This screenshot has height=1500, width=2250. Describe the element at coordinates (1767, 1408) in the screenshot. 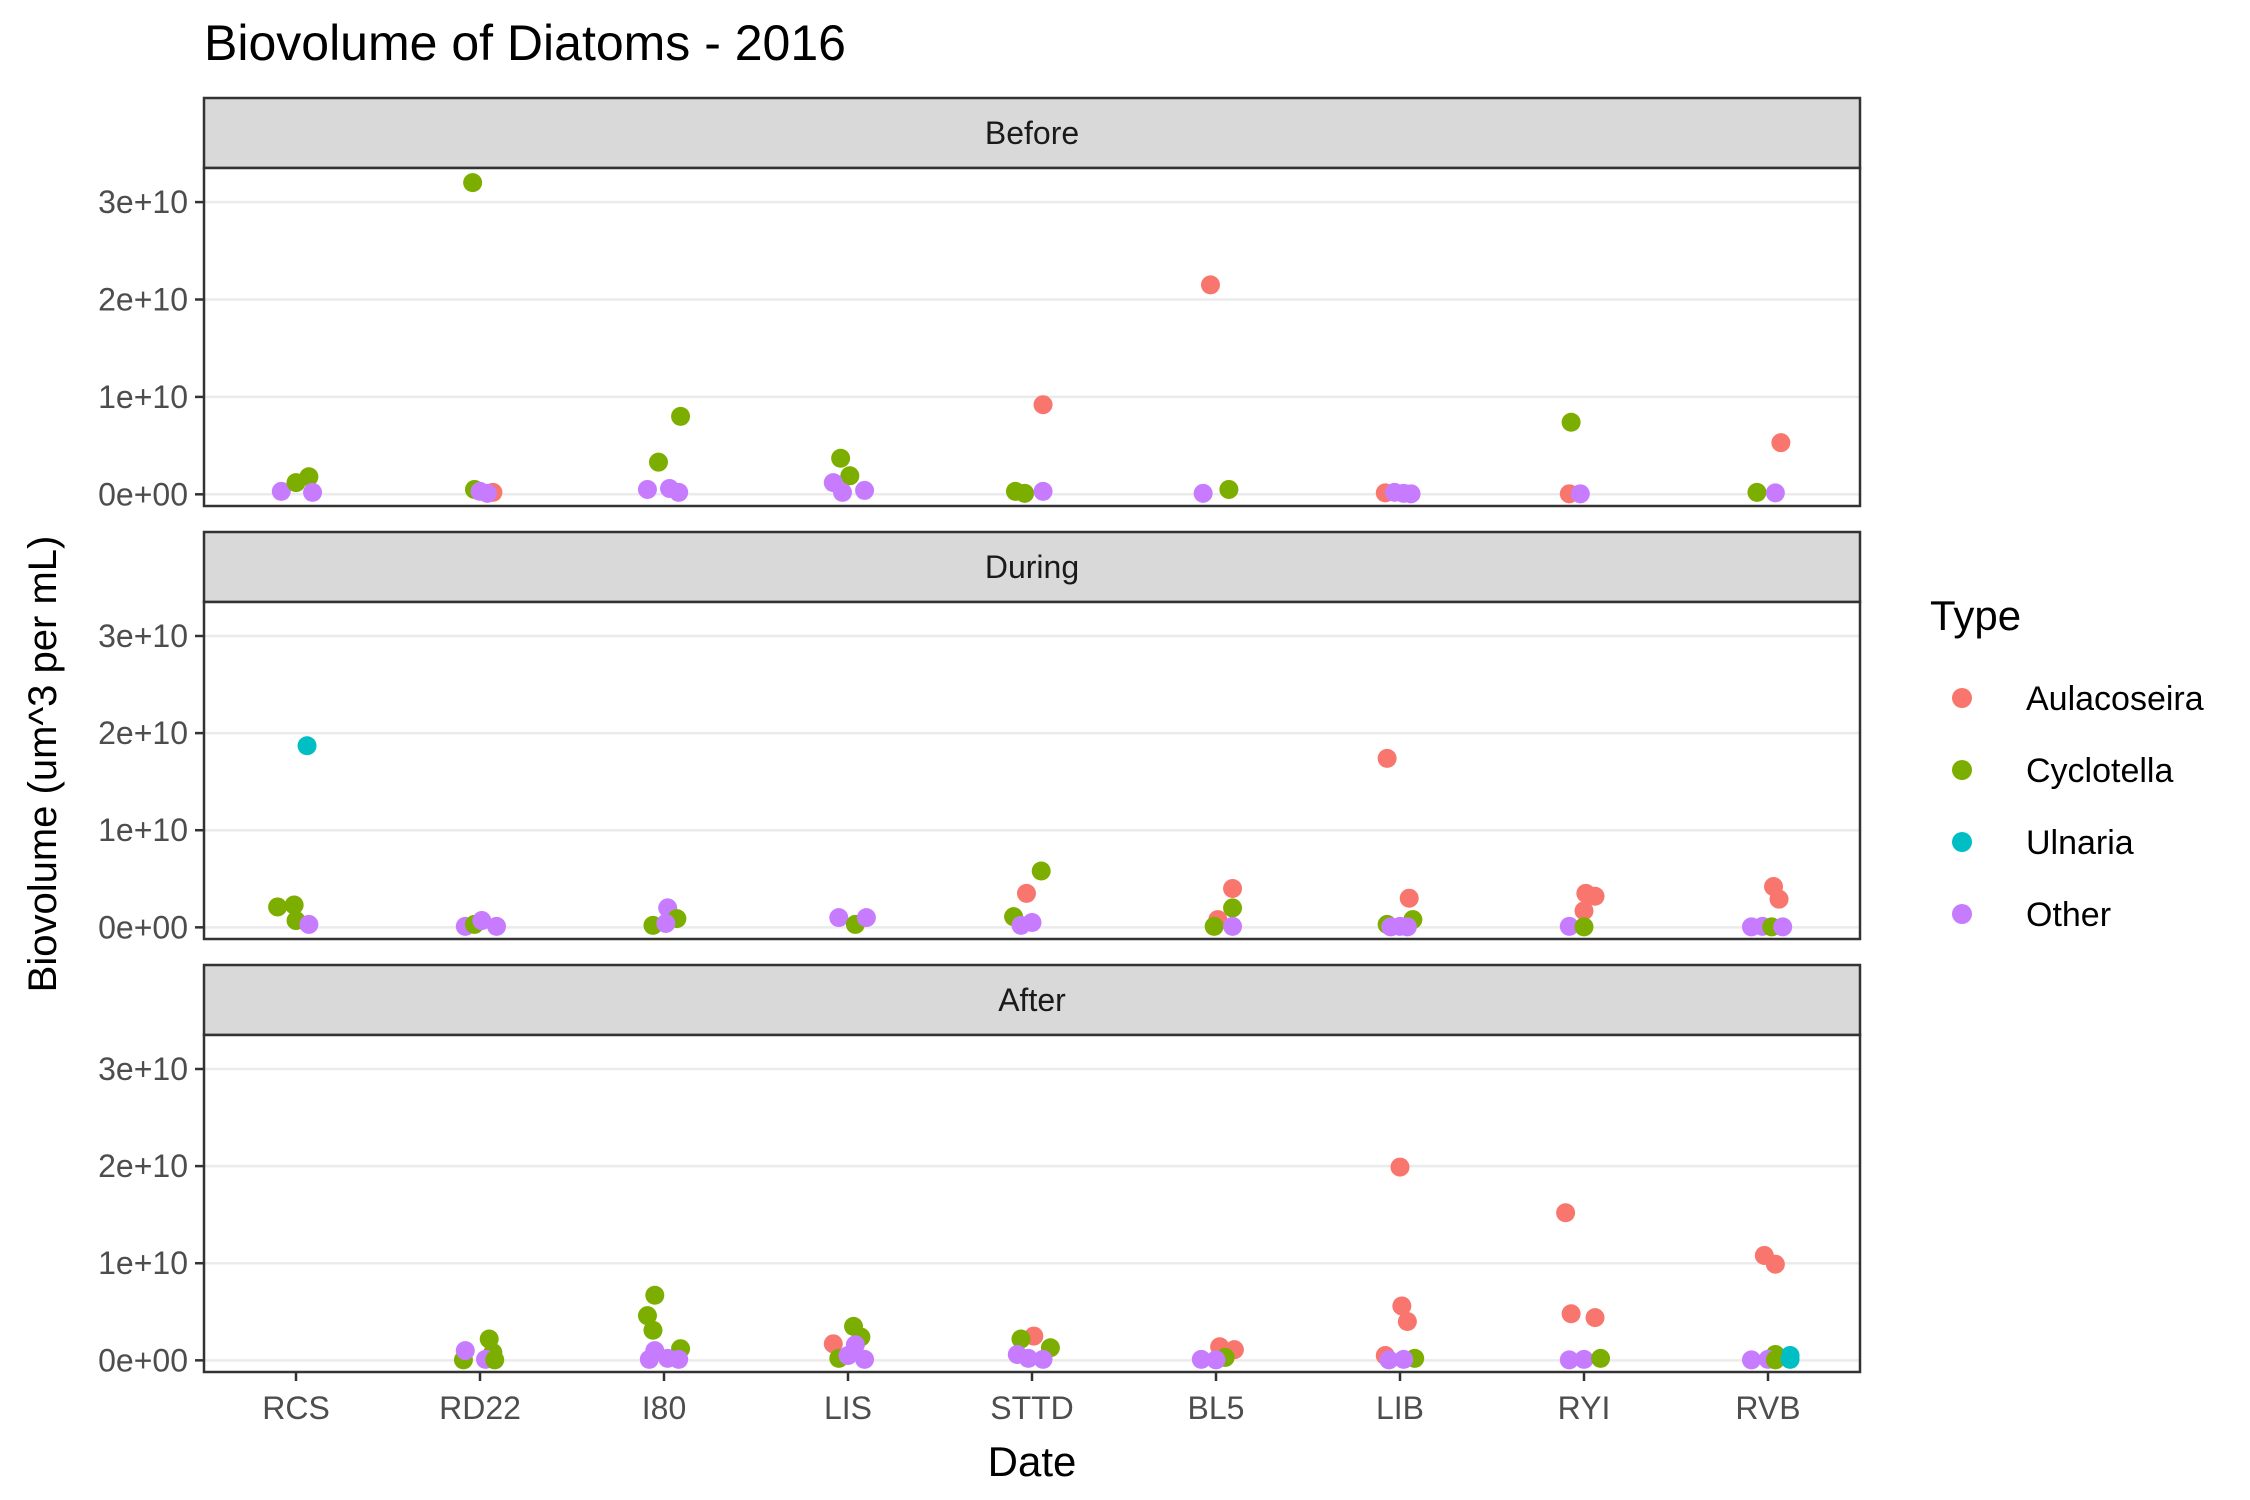

I see `x-tick-label-rvb: RVB` at that location.